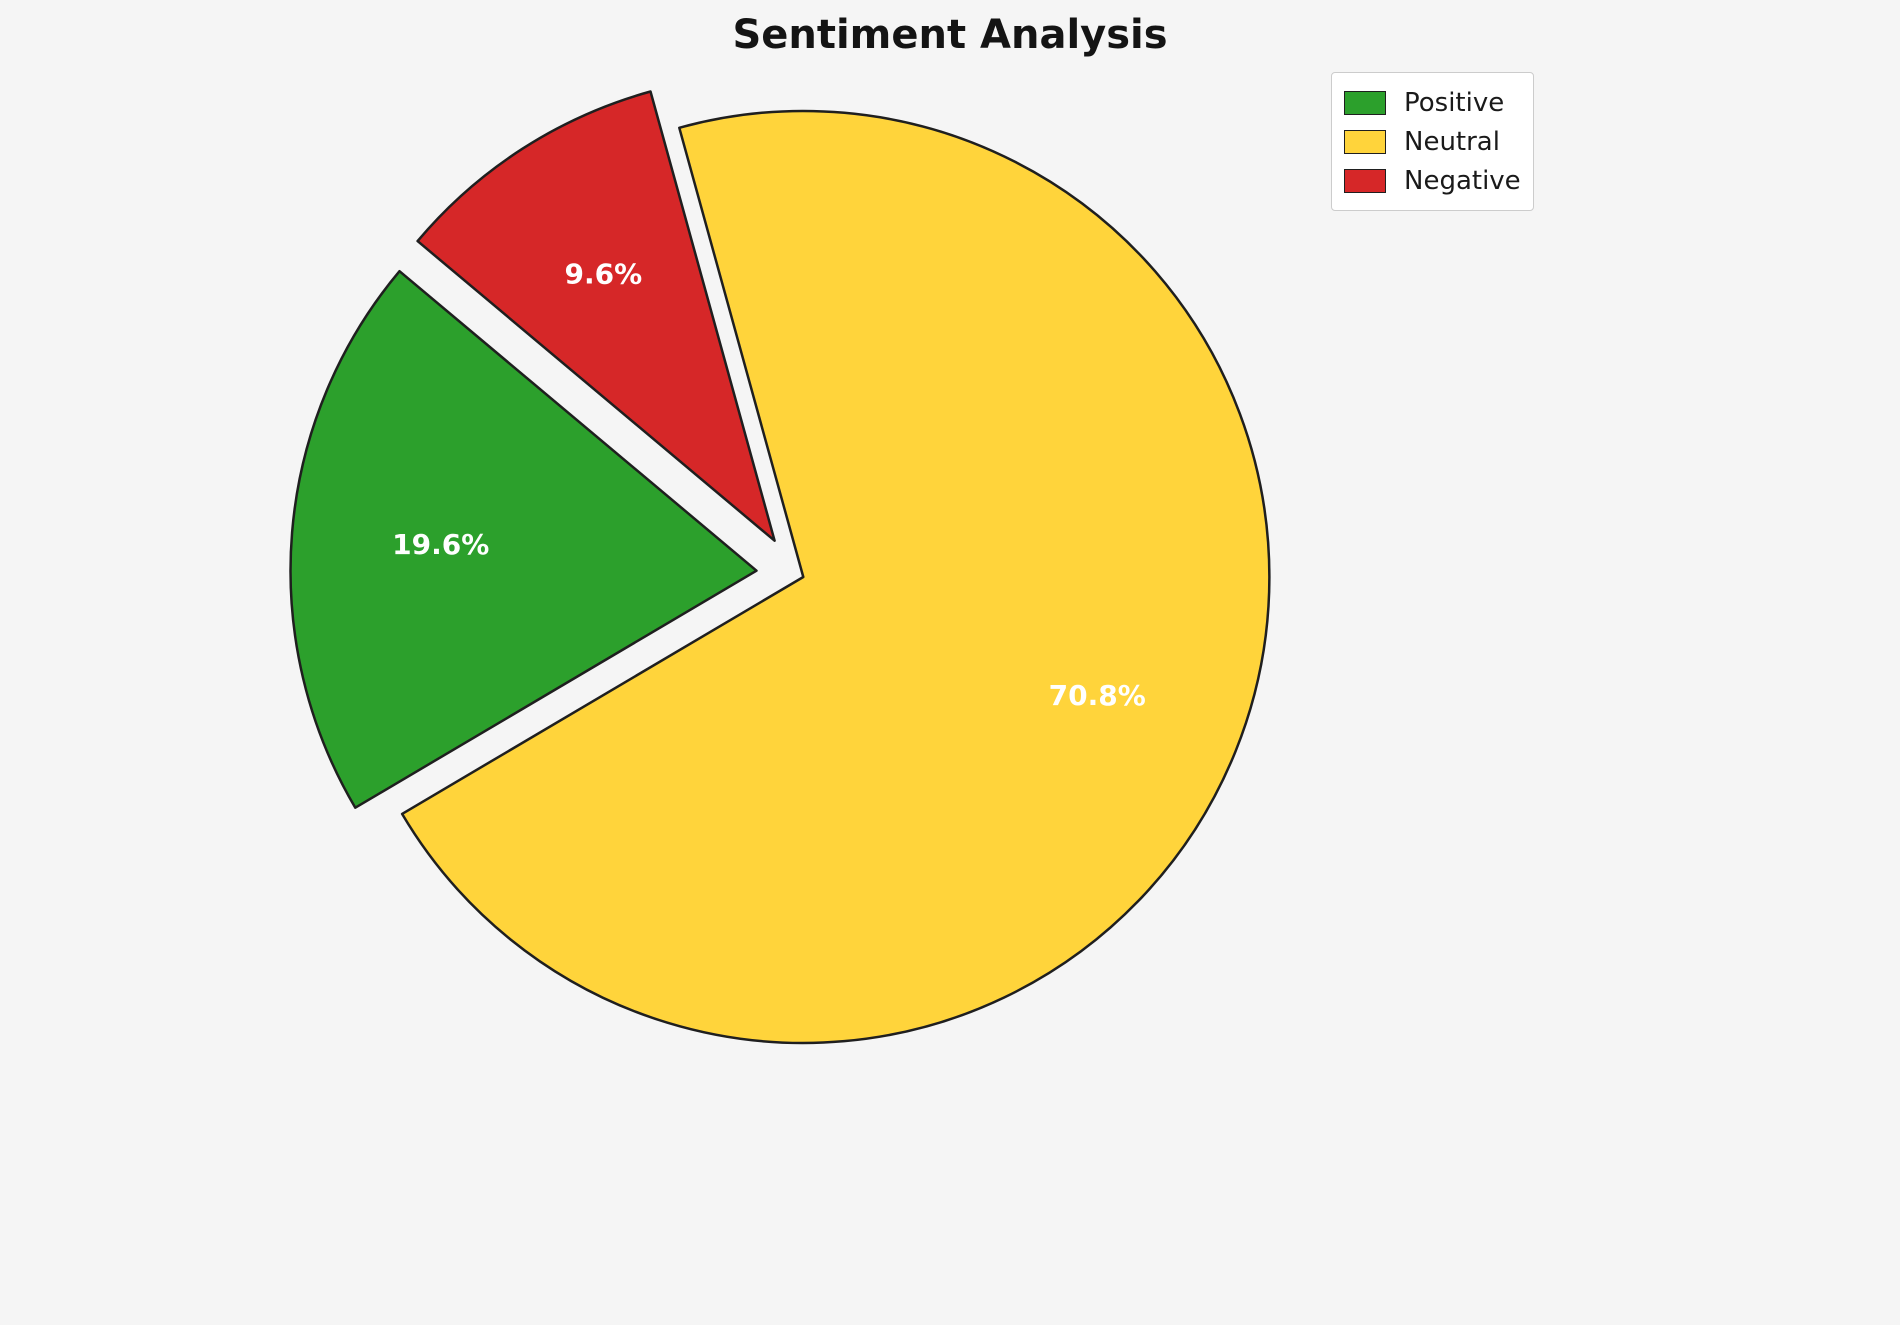 Image resolution: width=1900 pixels, height=1325 pixels. I want to click on pie-slice-negative, so click(596, 316).